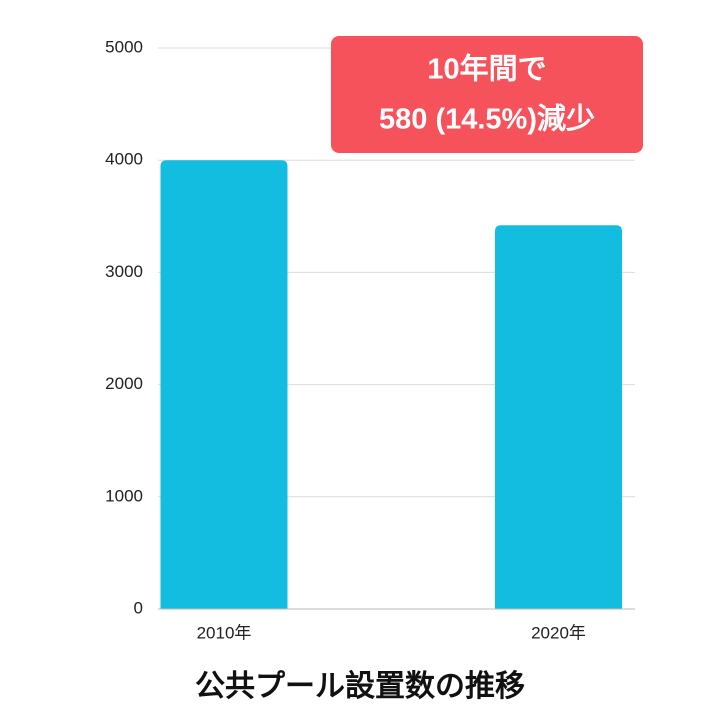  What do you see at coordinates (487, 94) in the screenshot?
I see `annotation-box` at bounding box center [487, 94].